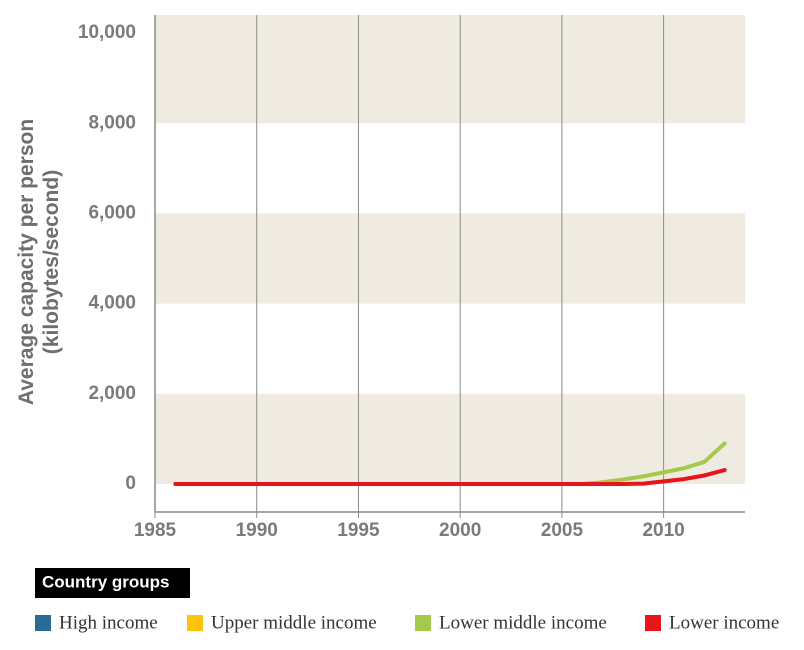  I want to click on lines, so click(450, 464).